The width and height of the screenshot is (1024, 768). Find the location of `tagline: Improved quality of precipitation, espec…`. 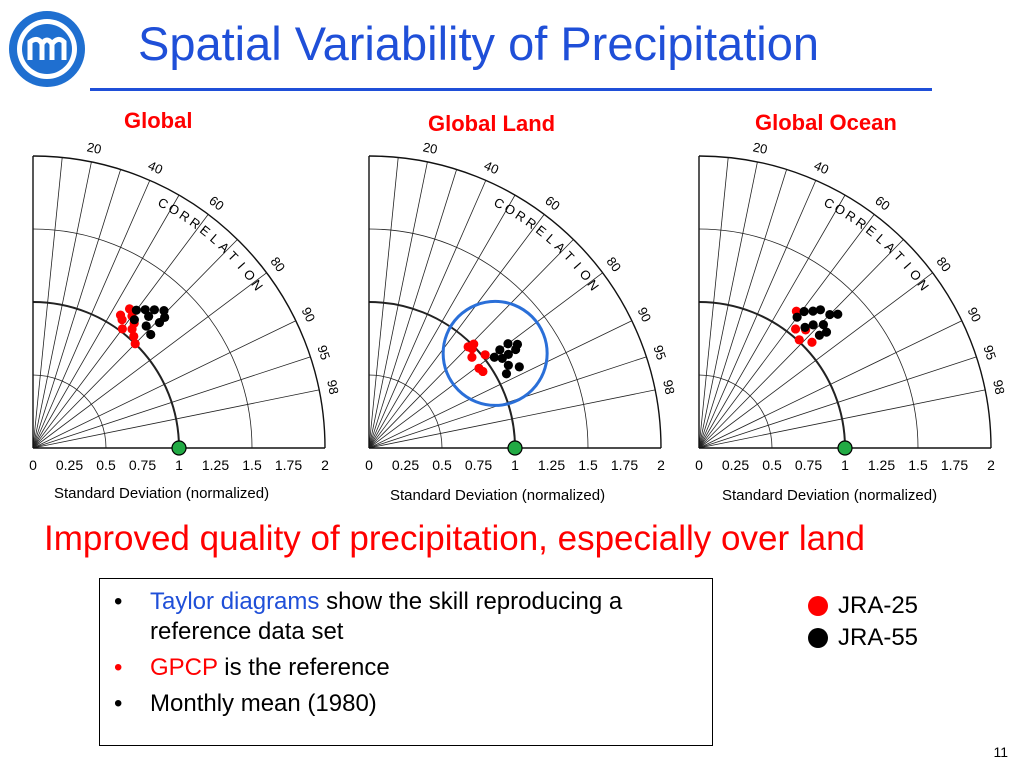

tagline: Improved quality of precipitation, espec… is located at coordinates (454, 538).